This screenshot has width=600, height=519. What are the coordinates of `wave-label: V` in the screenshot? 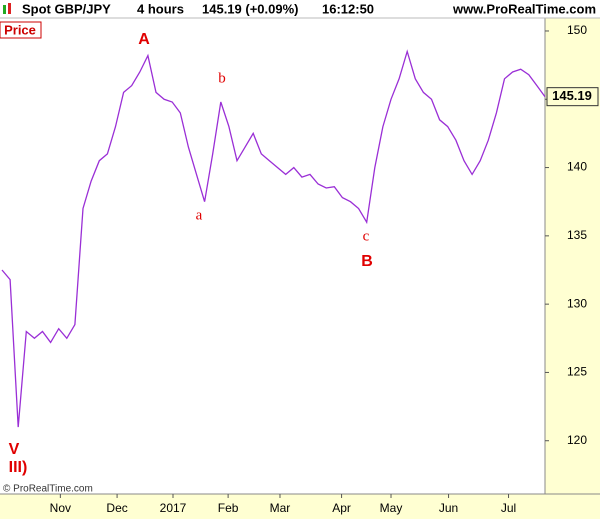 It's located at (14, 449).